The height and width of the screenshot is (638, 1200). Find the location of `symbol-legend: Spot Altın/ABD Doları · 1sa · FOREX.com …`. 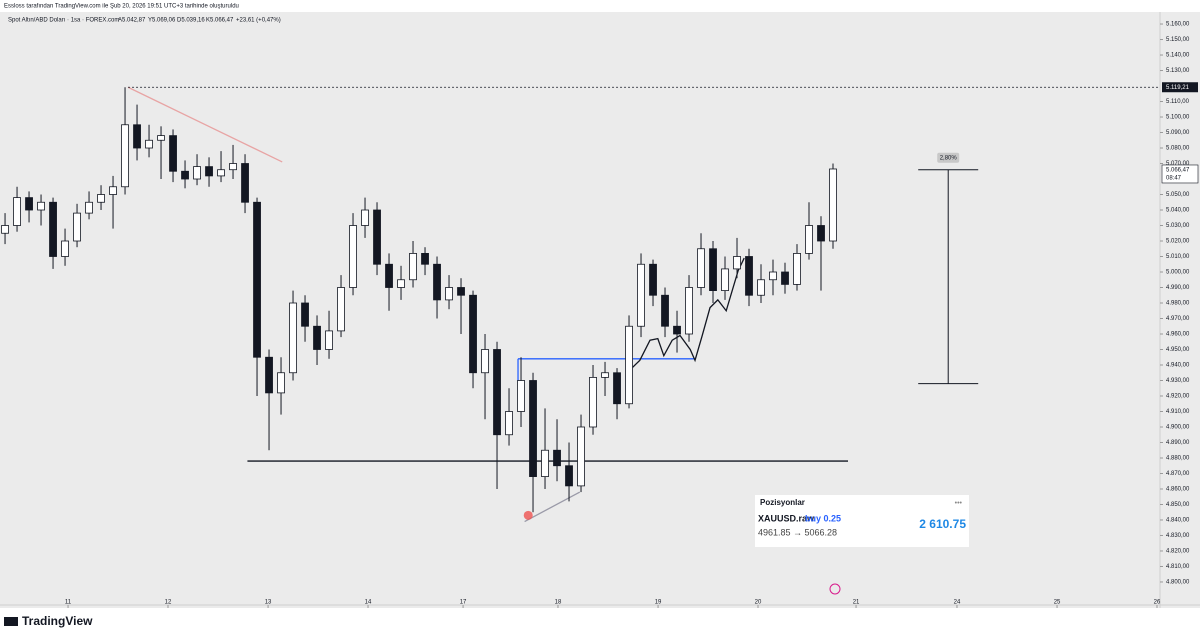

symbol-legend: Spot Altın/ABD Doları · 1sa · FOREX.com … is located at coordinates (144, 21).